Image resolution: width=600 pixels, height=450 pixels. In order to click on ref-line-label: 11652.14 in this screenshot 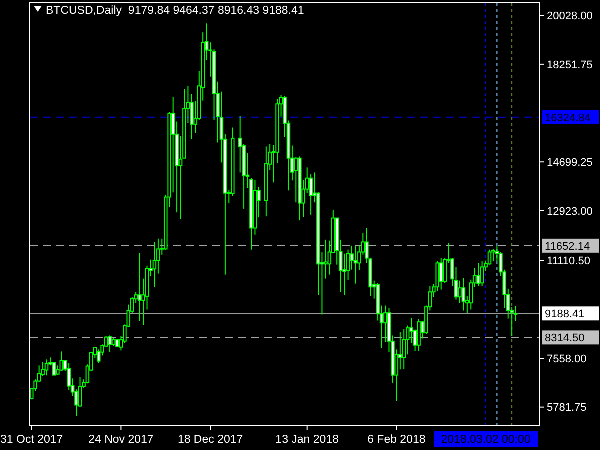, I will do `click(567, 246)`.